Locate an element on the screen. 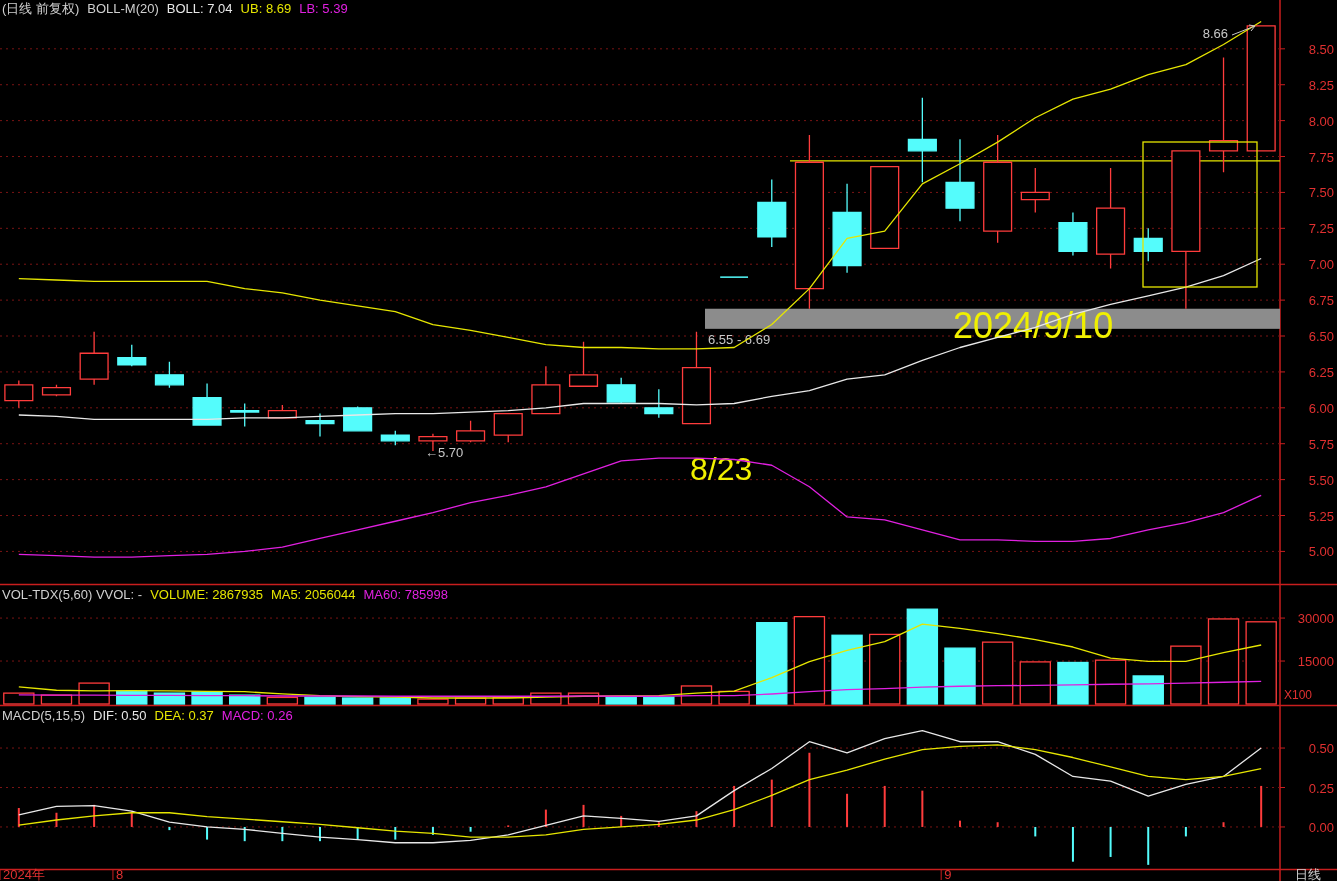  y-tick-label: 5.75 is located at coordinates (1321, 444).